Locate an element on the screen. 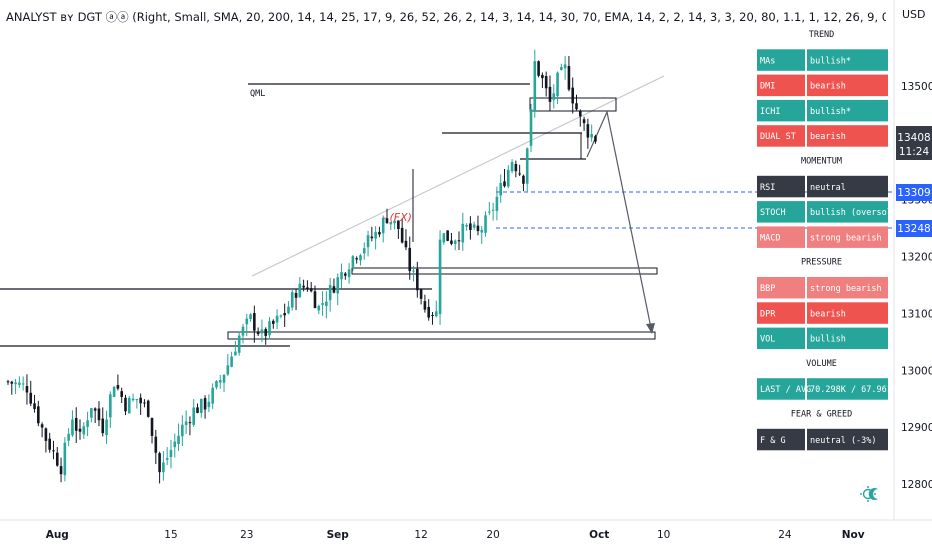 The height and width of the screenshot is (550, 932). level-price-2: 13248 is located at coordinates (913, 229).